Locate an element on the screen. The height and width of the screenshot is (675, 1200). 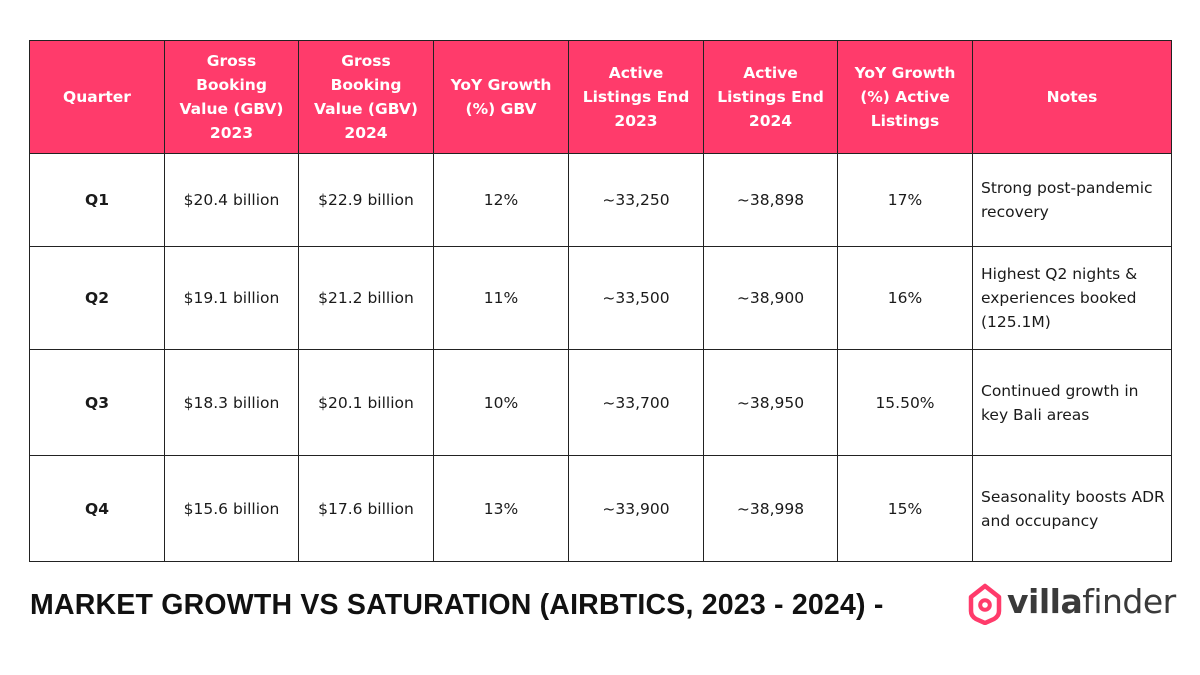
header-listings-2024: Active Listings End 2024 is located at coordinates (770, 97).